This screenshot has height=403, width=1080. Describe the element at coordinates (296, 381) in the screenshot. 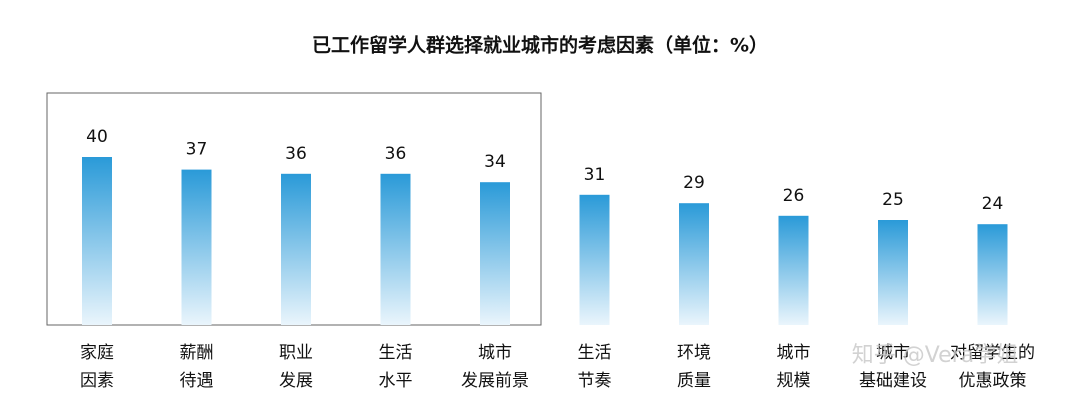

I see `x-tick-label: 发展` at that location.